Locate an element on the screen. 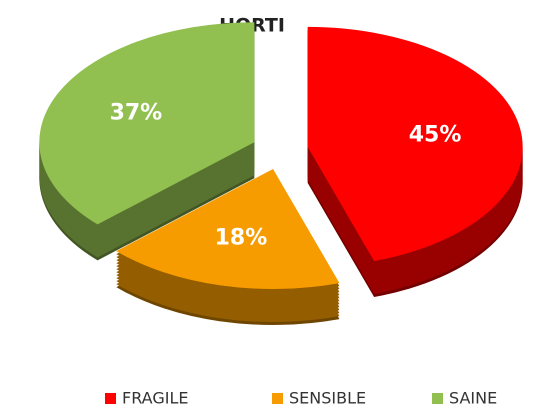 The height and width of the screenshot is (410, 556). slice is located at coordinates (228, 228).